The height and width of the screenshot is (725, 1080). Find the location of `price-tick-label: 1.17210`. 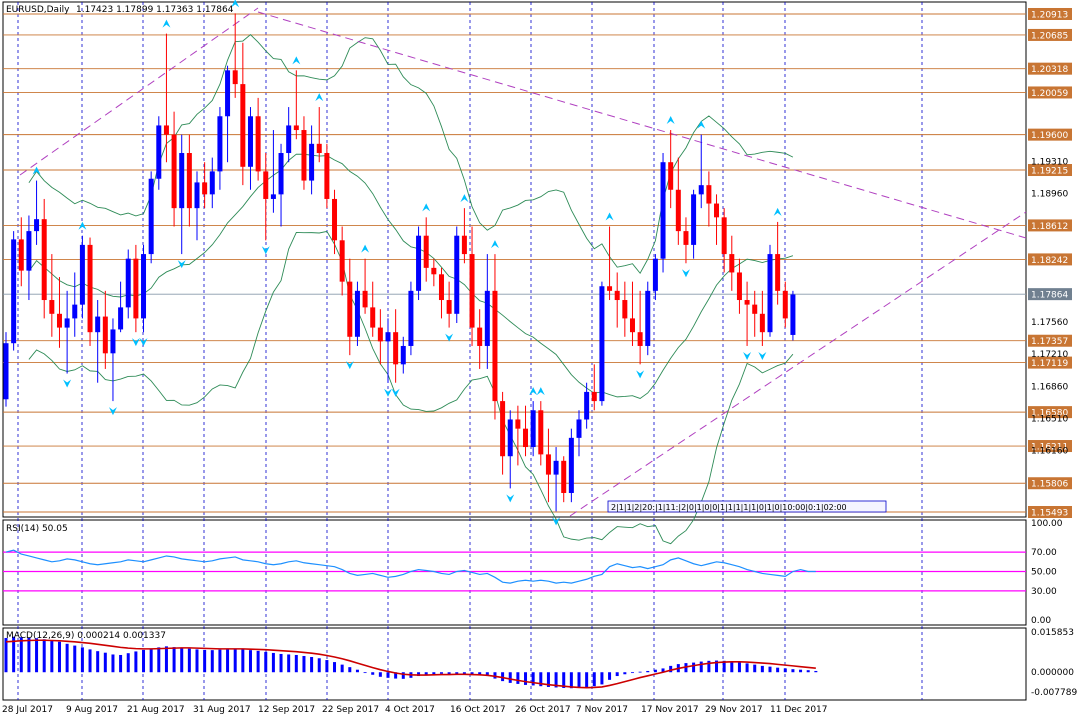

price-tick-label: 1.17210 is located at coordinates (1049, 355).